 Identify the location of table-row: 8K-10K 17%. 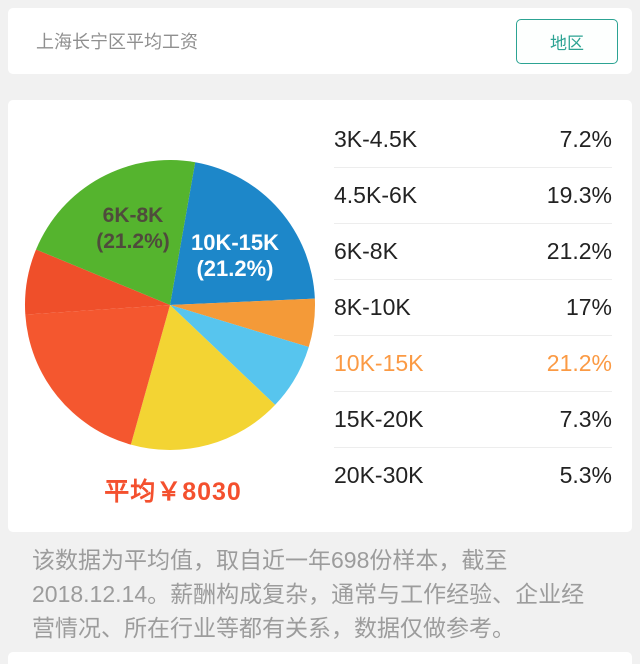
(473, 308).